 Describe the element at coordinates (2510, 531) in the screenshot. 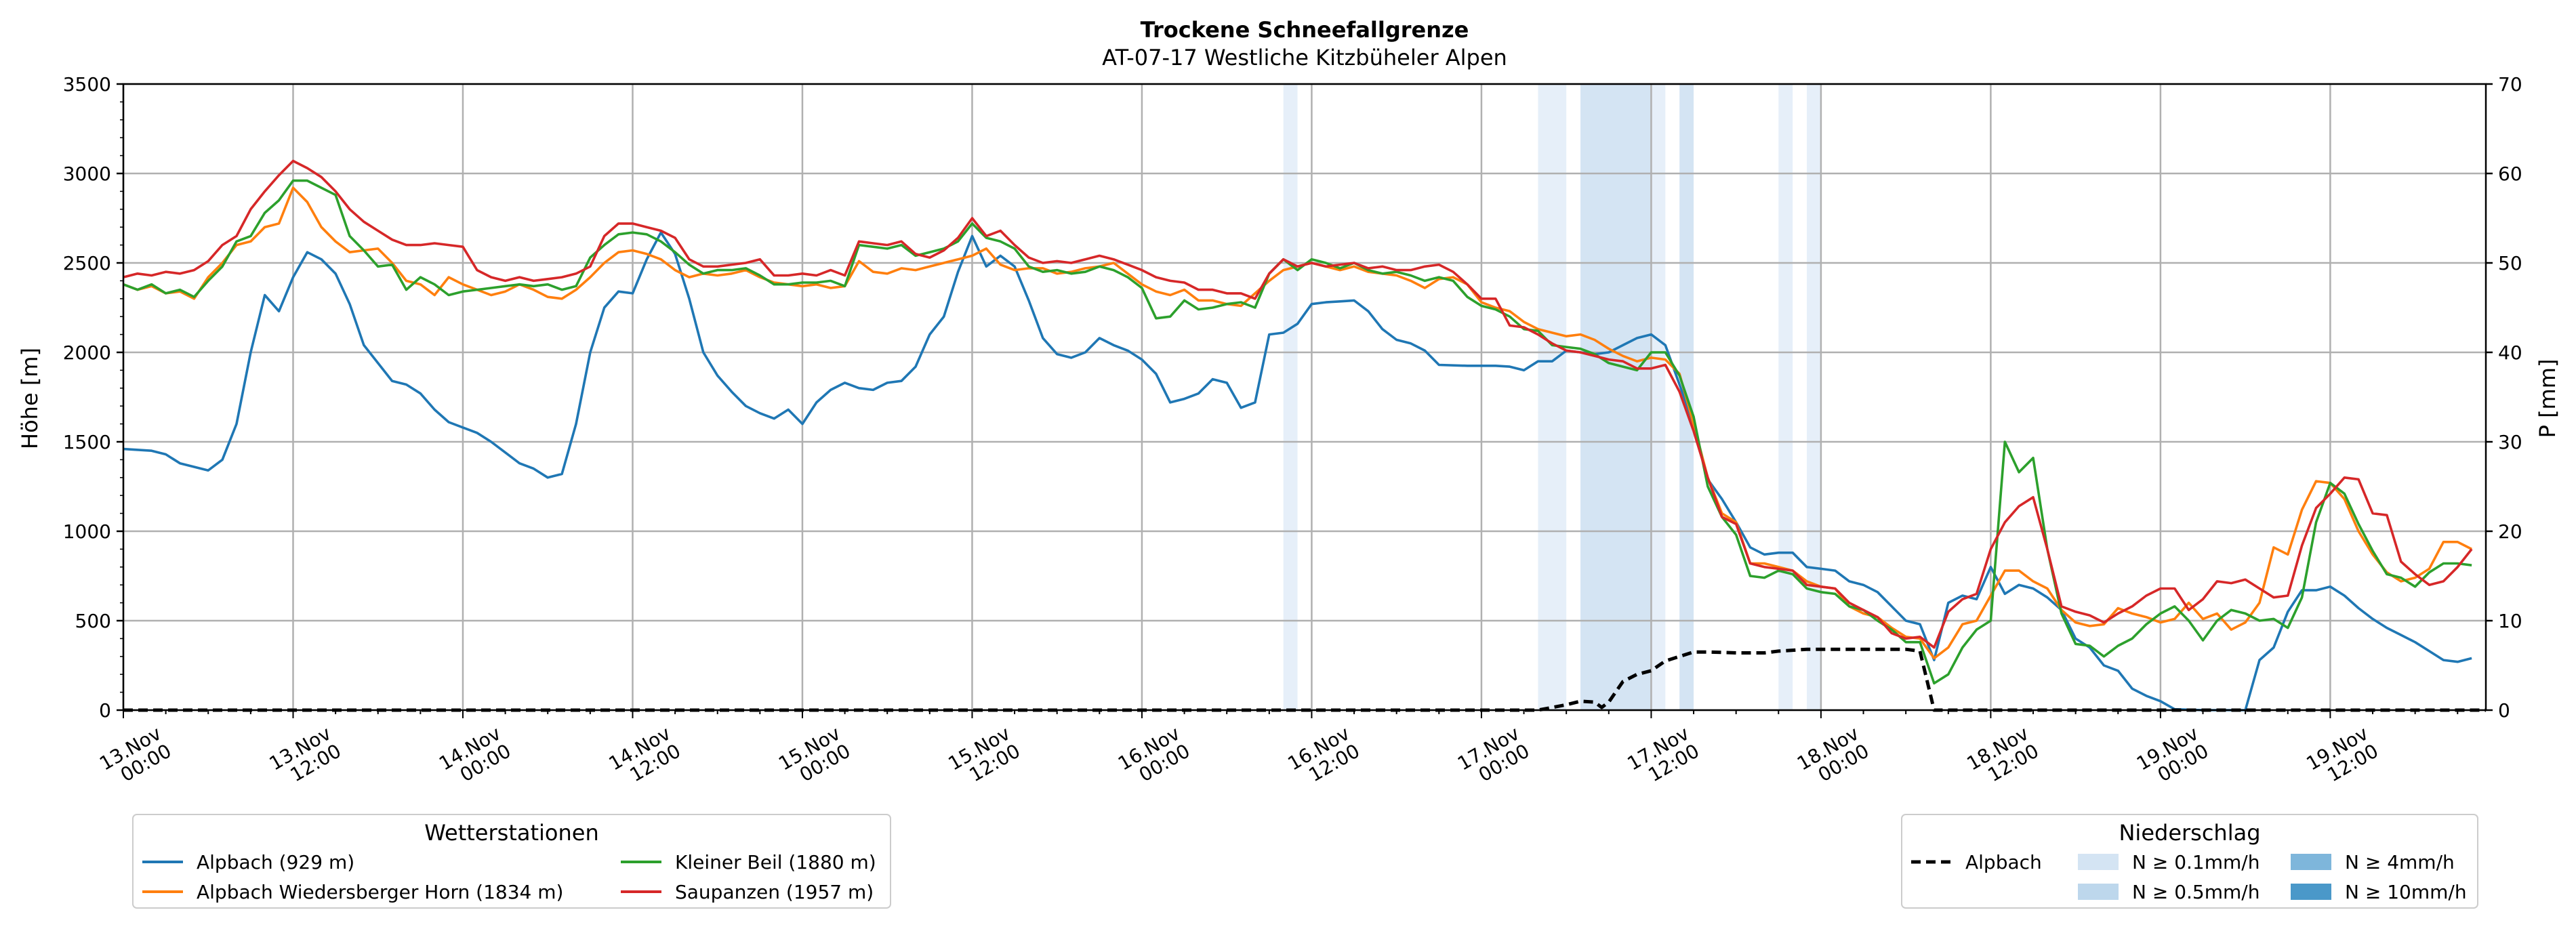

I see `y2-tick-label: 20` at that location.